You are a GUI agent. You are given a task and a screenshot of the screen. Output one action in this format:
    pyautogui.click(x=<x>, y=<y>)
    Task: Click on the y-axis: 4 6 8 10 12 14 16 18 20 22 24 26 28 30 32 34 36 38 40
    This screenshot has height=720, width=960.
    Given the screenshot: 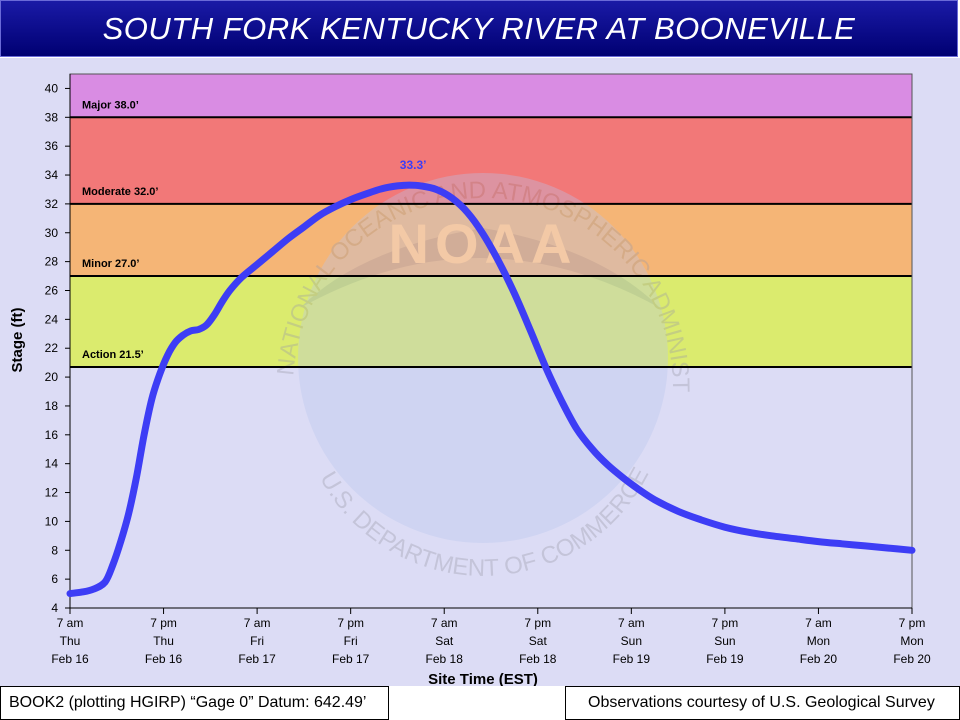 What is the action you would take?
    pyautogui.click(x=58, y=344)
    